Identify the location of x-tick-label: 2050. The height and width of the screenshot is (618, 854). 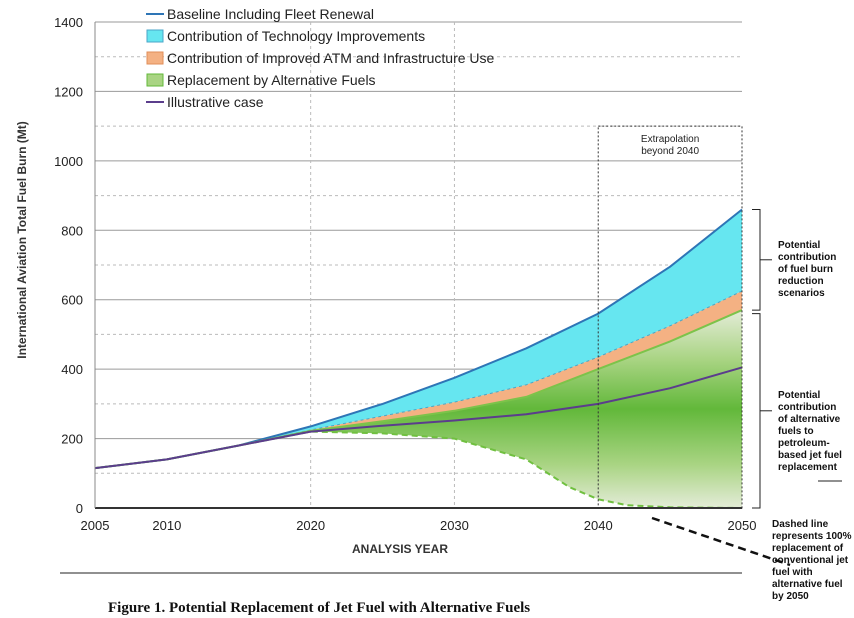
(742, 525).